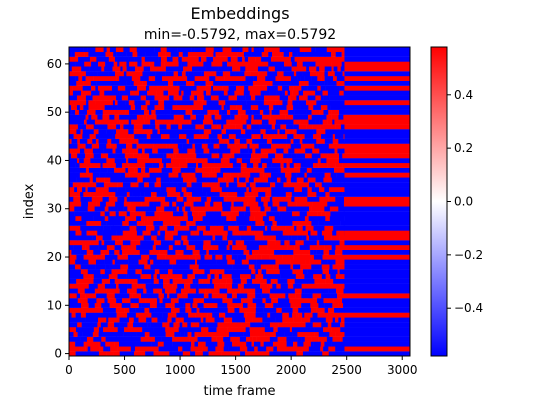  What do you see at coordinates (377, 190) in the screenshot?
I see `heatmap-row-steady` at bounding box center [377, 190].